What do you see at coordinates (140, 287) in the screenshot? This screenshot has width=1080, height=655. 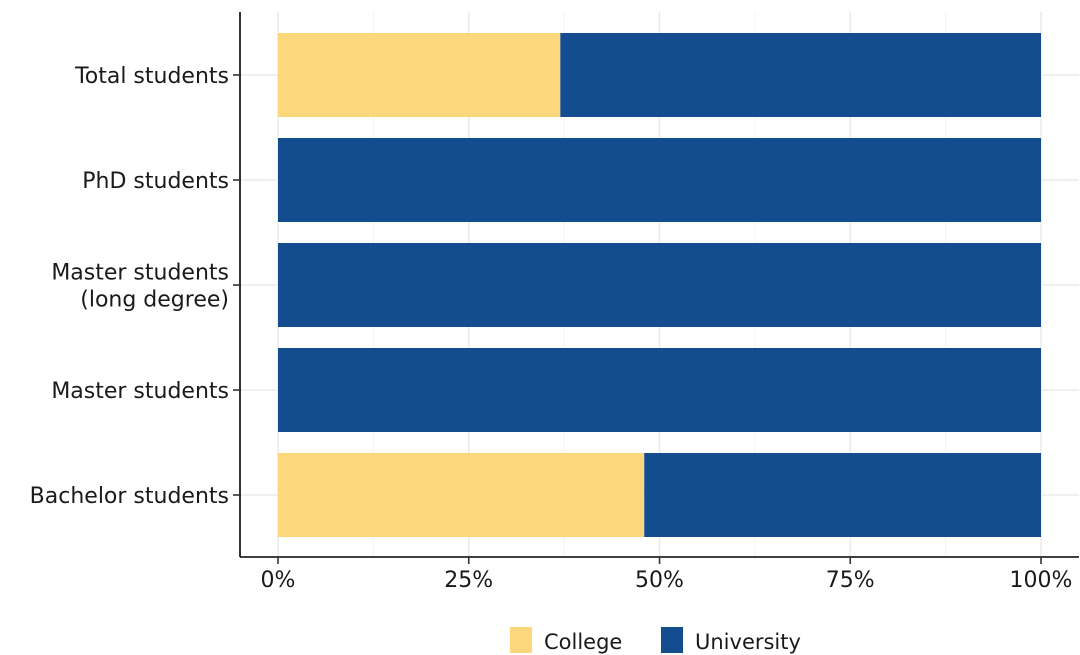 I see `y-tick-label: Master students (long degree)` at bounding box center [140, 287].